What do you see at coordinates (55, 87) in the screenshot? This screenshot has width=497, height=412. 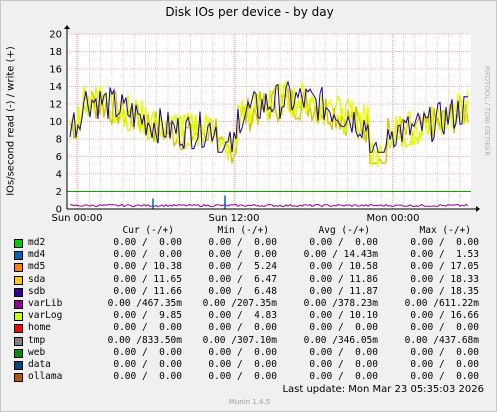 I see `y-tick-label: 14` at bounding box center [55, 87].